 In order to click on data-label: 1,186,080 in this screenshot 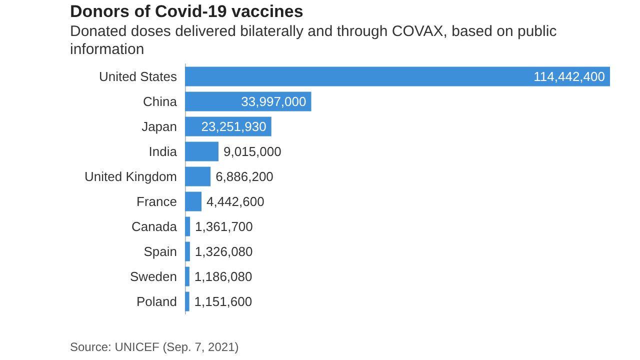, I will do `click(223, 276)`.